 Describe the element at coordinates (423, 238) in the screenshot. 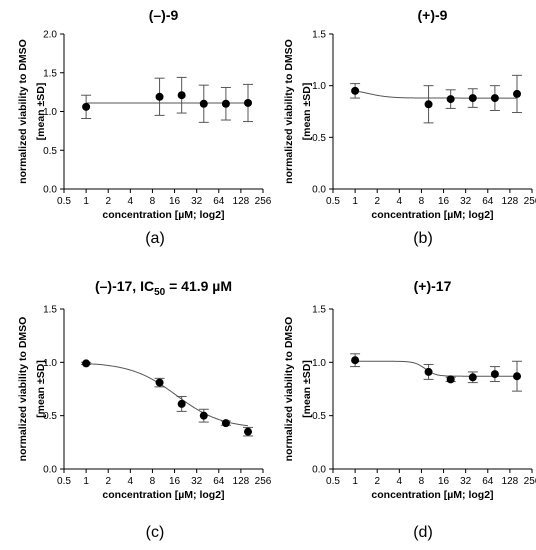

I see `panel-caption: (b)` at that location.